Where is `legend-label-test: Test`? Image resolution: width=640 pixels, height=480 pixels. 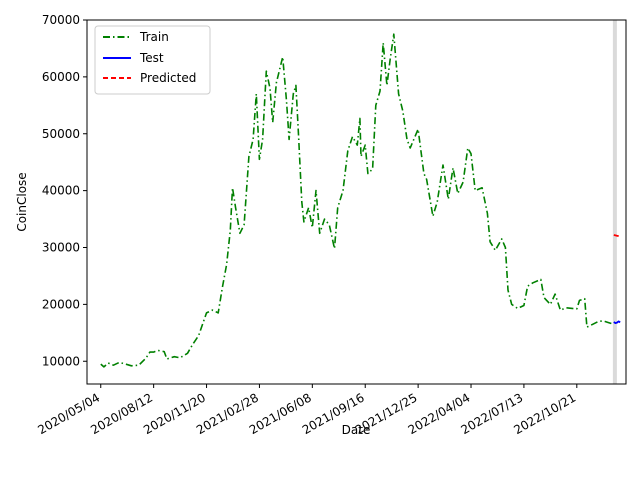
legend-label-test: Test is located at coordinates (151, 58).